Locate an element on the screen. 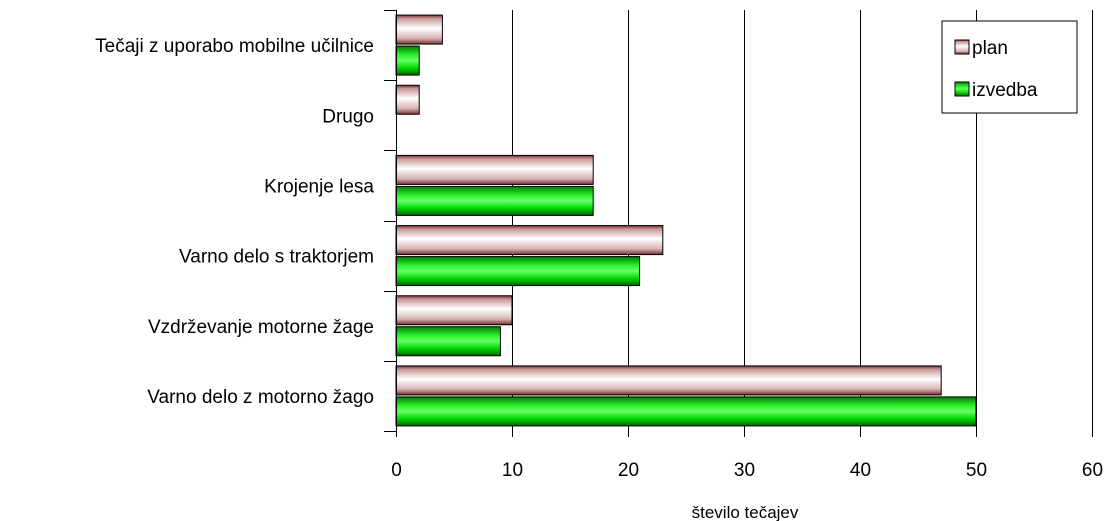 The width and height of the screenshot is (1107, 521). category-label-1: Drugo is located at coordinates (348, 116).